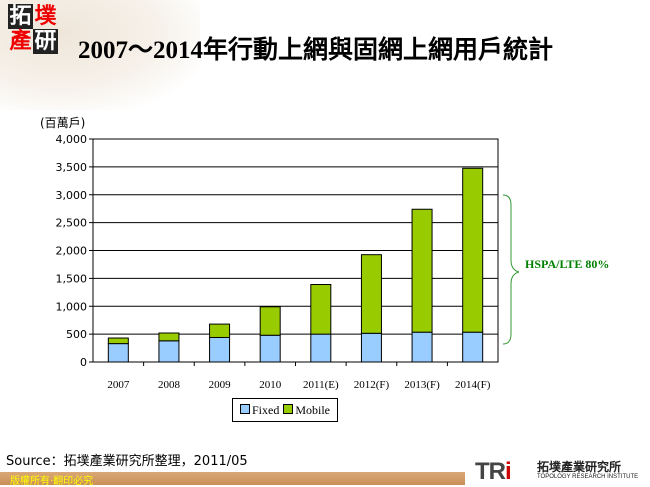 This screenshot has height=487, width=650. Describe the element at coordinates (127, 461) in the screenshot. I see `source-note: Source：拓墣產業研究所整理，2011/05` at that location.